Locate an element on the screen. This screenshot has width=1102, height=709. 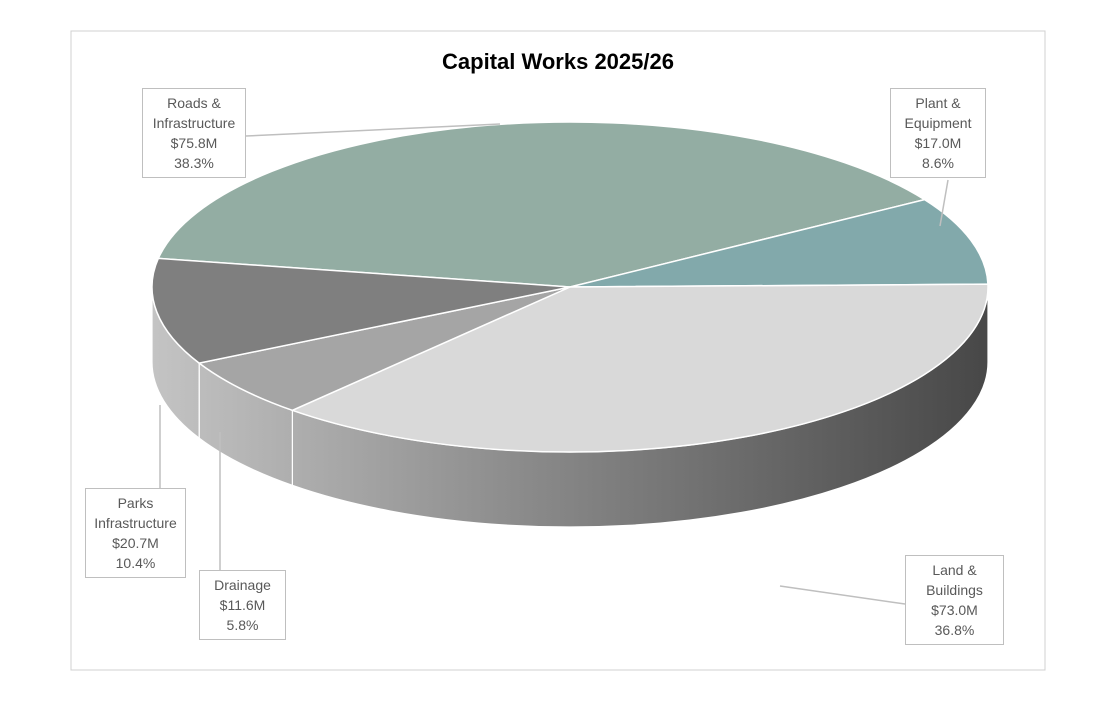
label-category: Land & Buildings is located at coordinates (954, 580).